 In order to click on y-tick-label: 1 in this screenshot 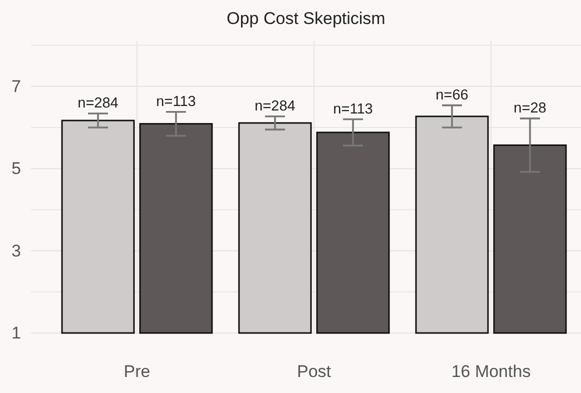, I will do `click(16, 332)`.